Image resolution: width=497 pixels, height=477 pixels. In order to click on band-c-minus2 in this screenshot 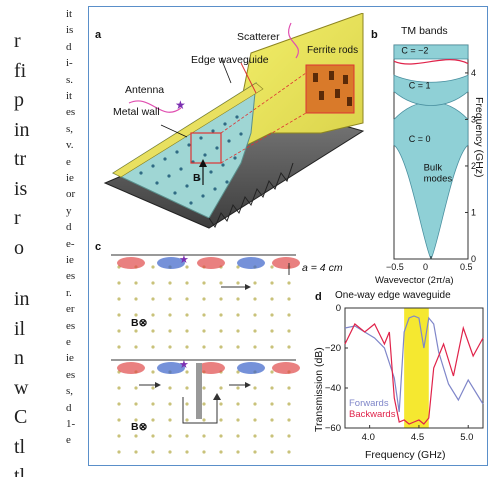, I will do `click(431, 52)`.